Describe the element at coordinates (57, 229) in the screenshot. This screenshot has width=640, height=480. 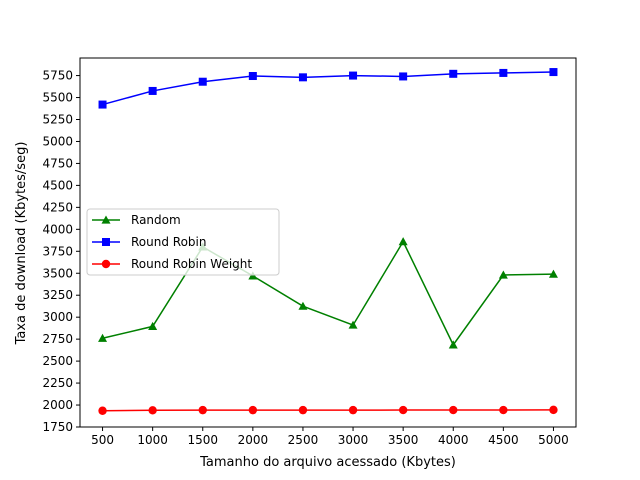
I see `y-tick-label: 4000` at that location.